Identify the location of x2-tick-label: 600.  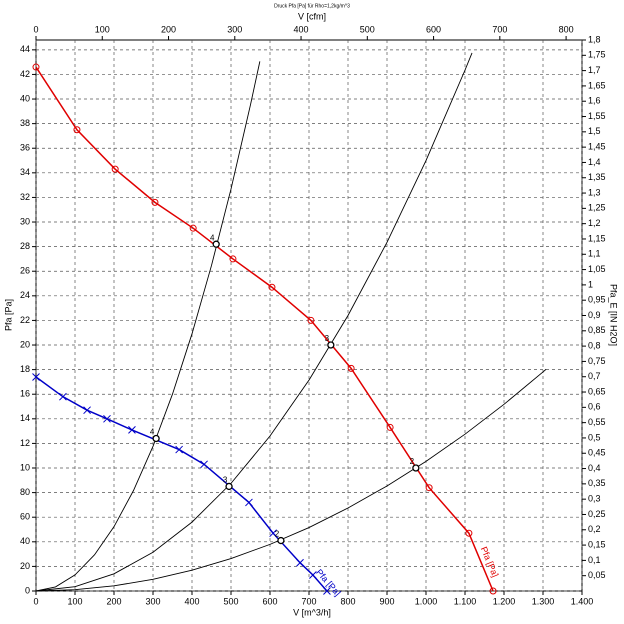
(433, 29).